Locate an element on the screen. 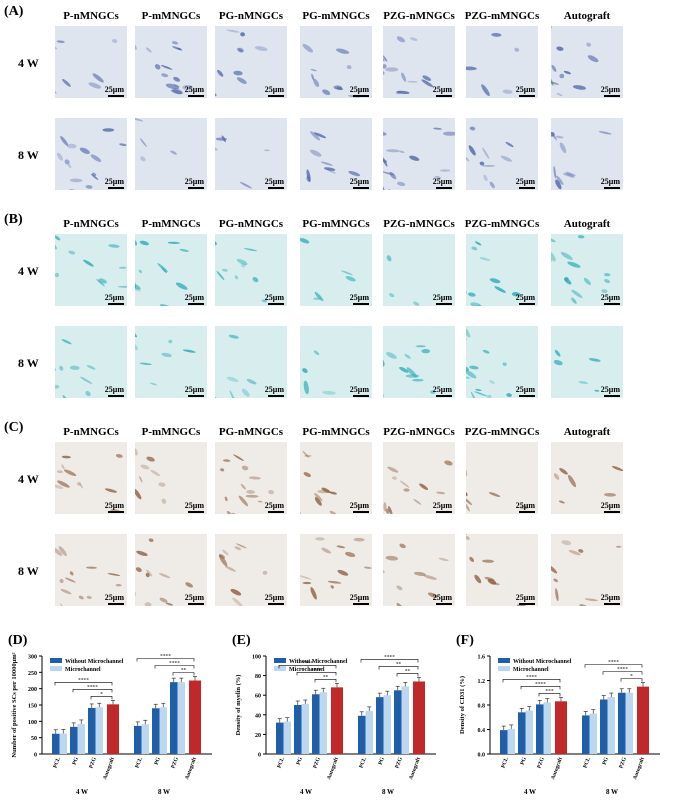 Image resolution: width=673 pixels, height=808 pixels. micrograph-b-0-6: 25μm is located at coordinates (587, 270).